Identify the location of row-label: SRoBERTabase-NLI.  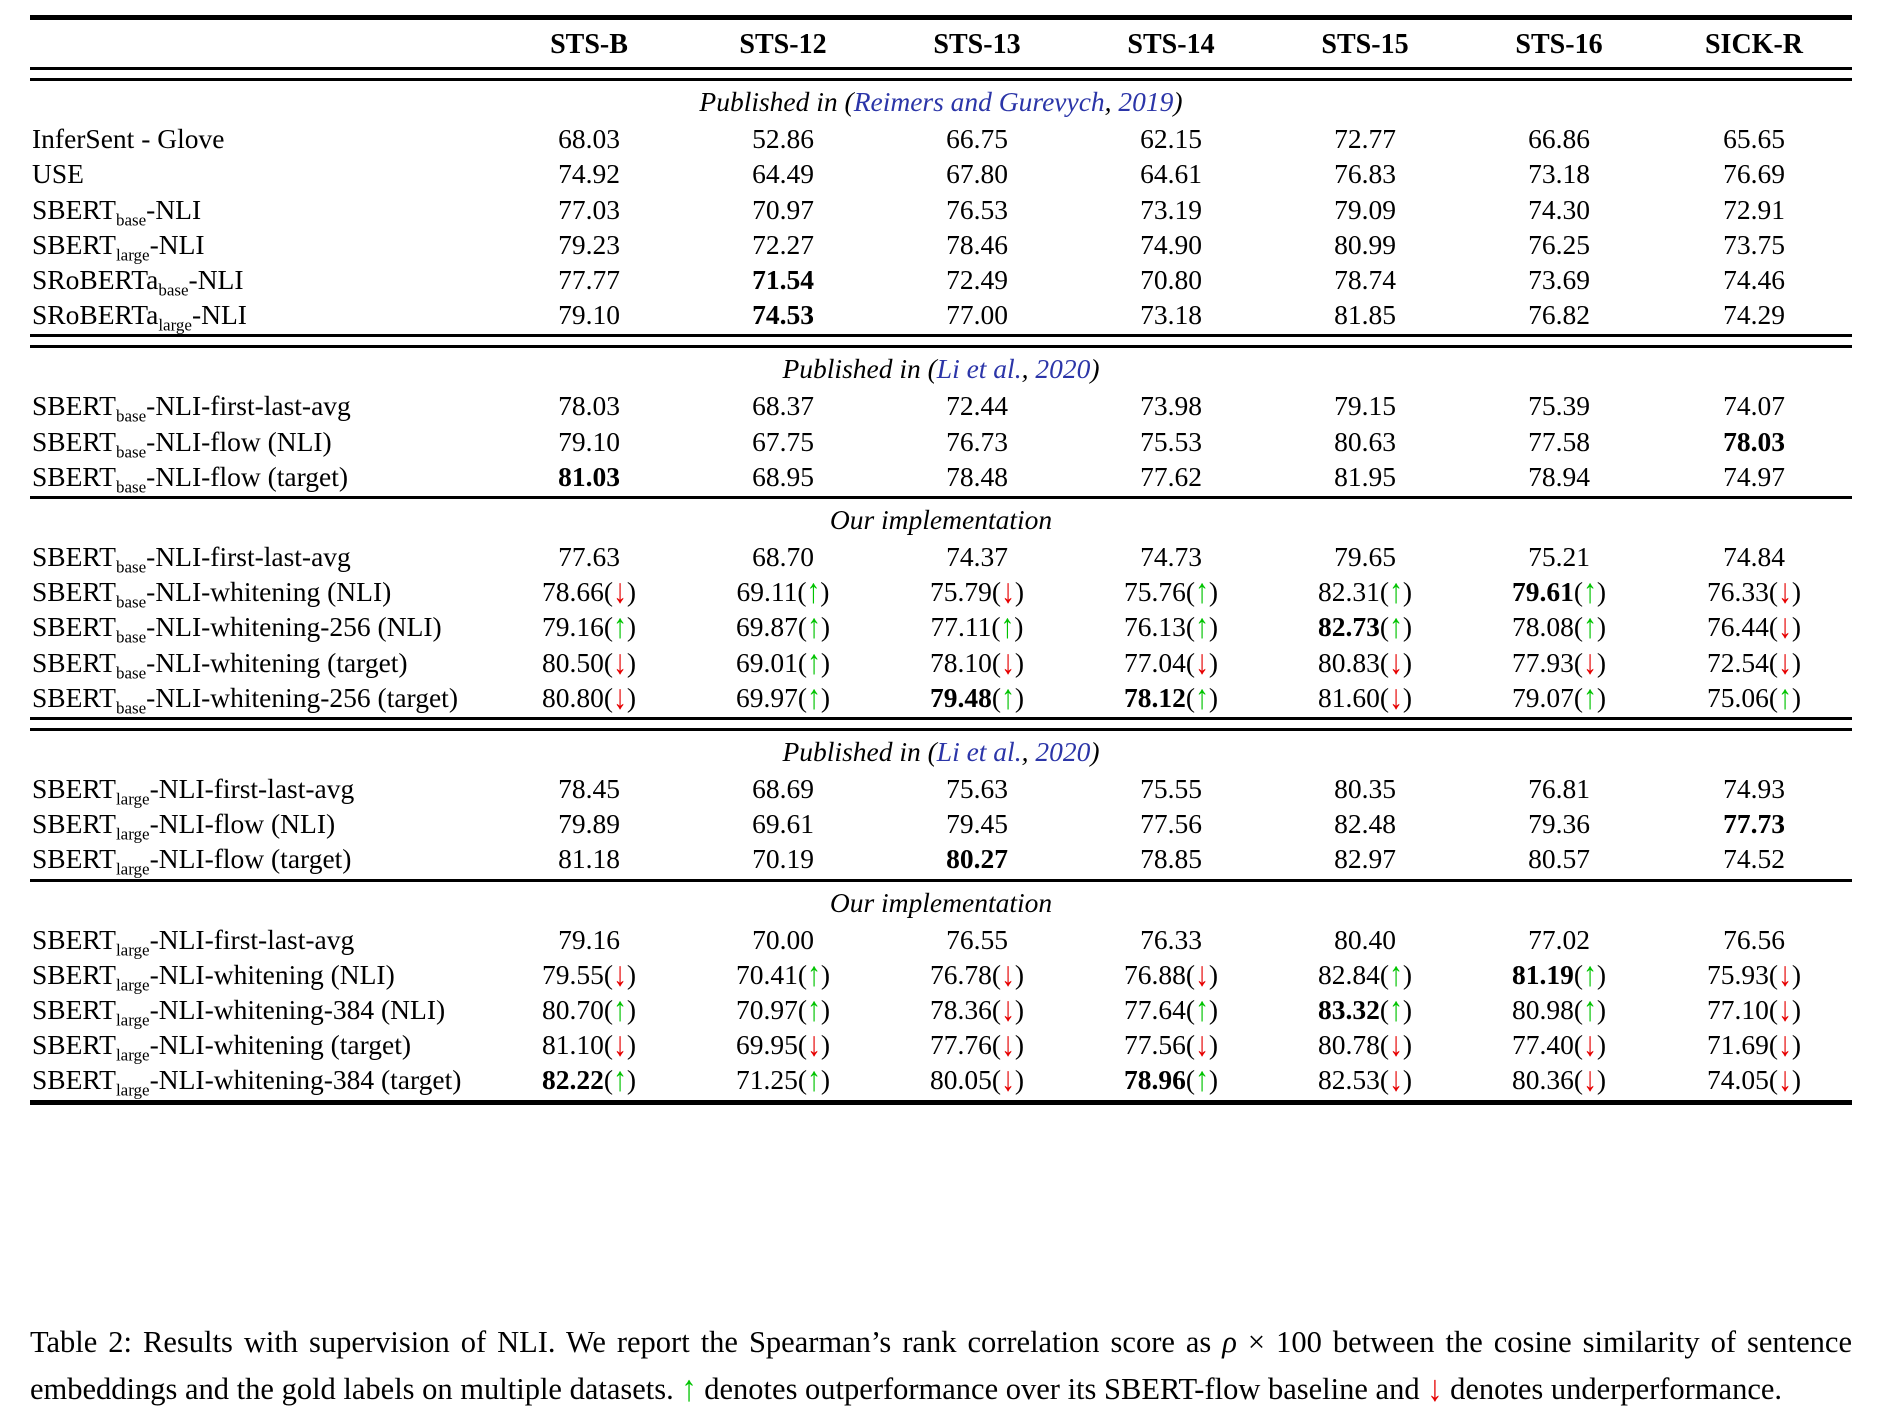
(138, 281).